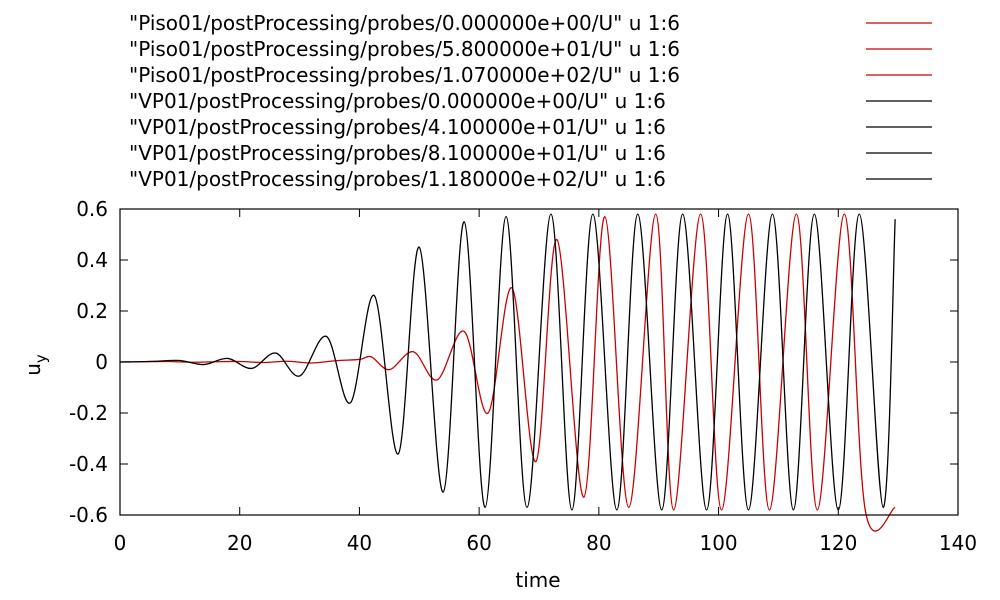 The height and width of the screenshot is (600, 1000). What do you see at coordinates (239, 543) in the screenshot?
I see `x-tick-label: 20` at bounding box center [239, 543].